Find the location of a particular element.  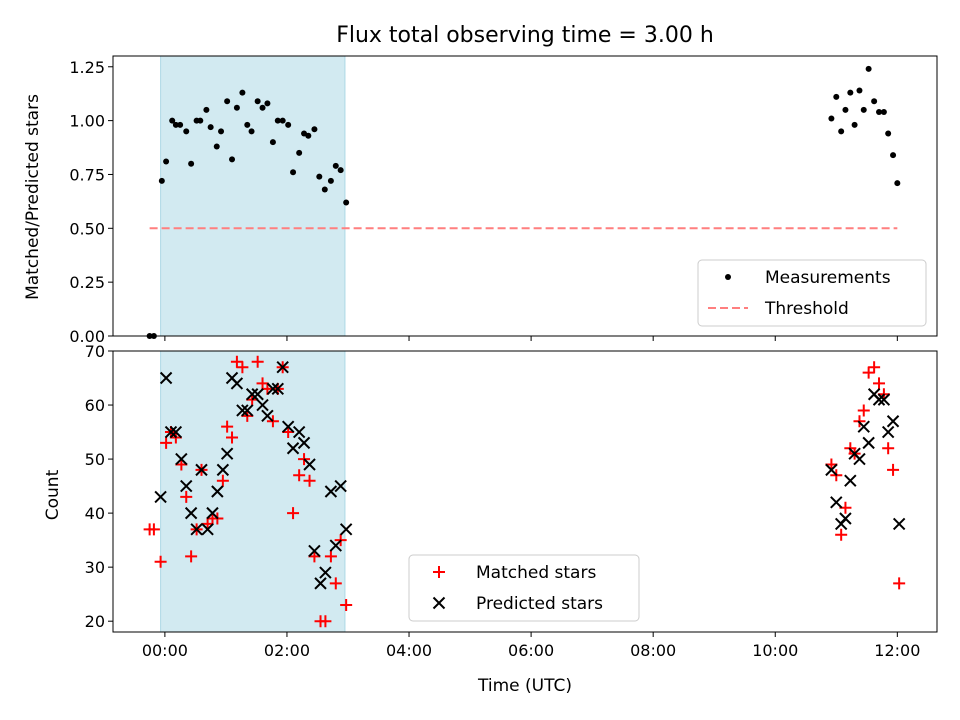

top-ytick-label: 0.75 is located at coordinates (87, 174).